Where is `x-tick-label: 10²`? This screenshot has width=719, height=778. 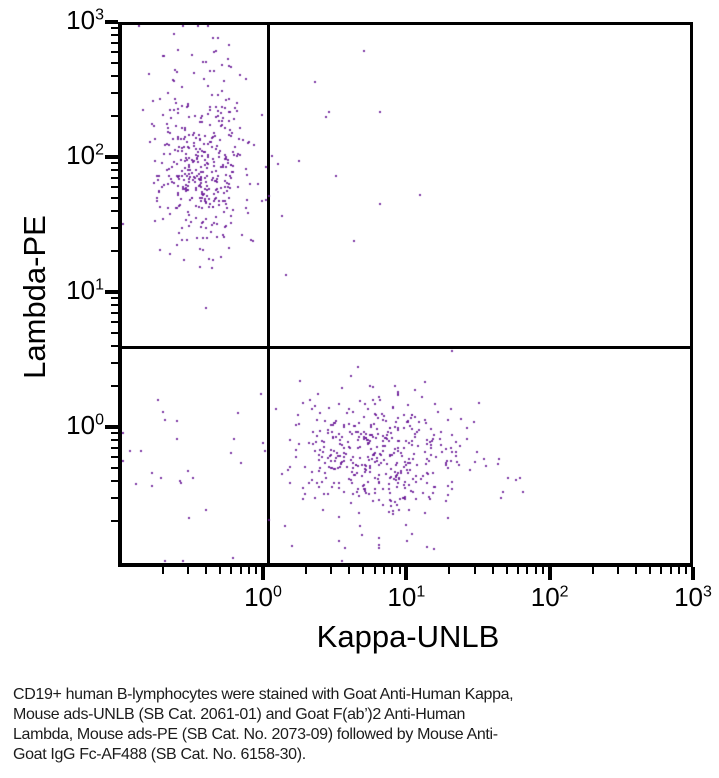 x-tick-label: 10² is located at coordinates (549, 597).